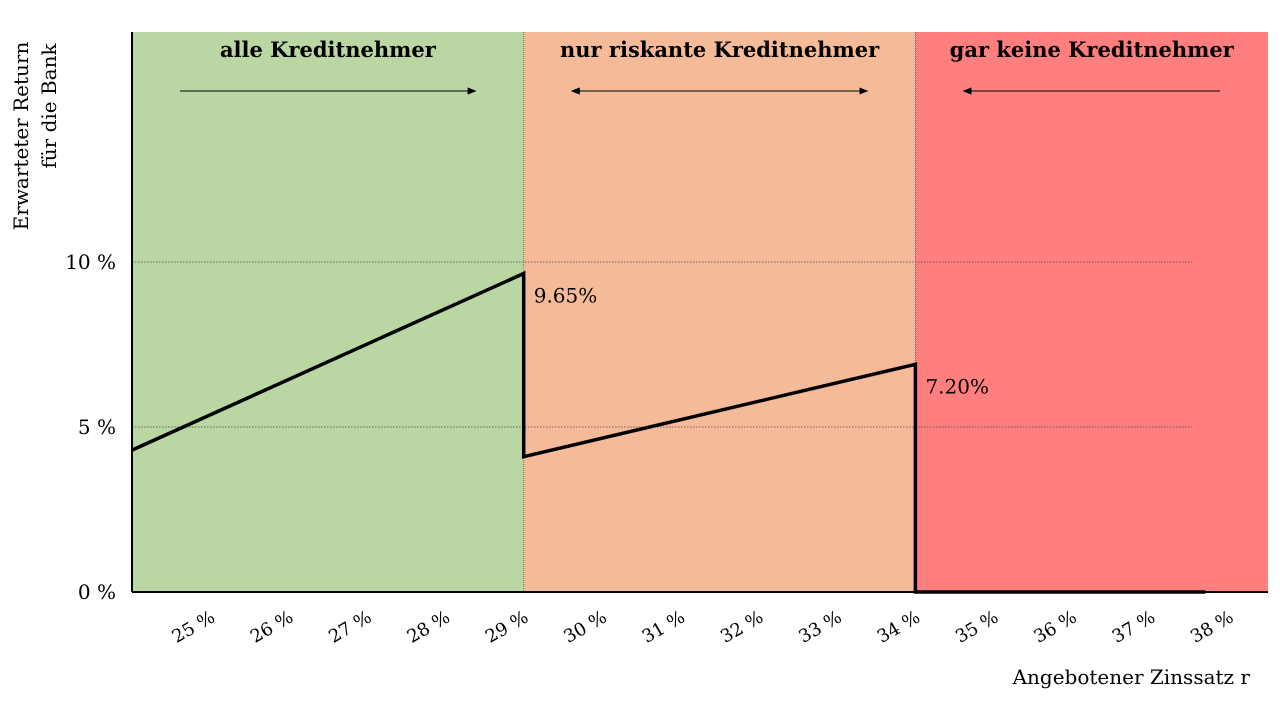 This screenshot has width=1280, height=720. I want to click on x-tick-label: 33 %, so click(820, 627).